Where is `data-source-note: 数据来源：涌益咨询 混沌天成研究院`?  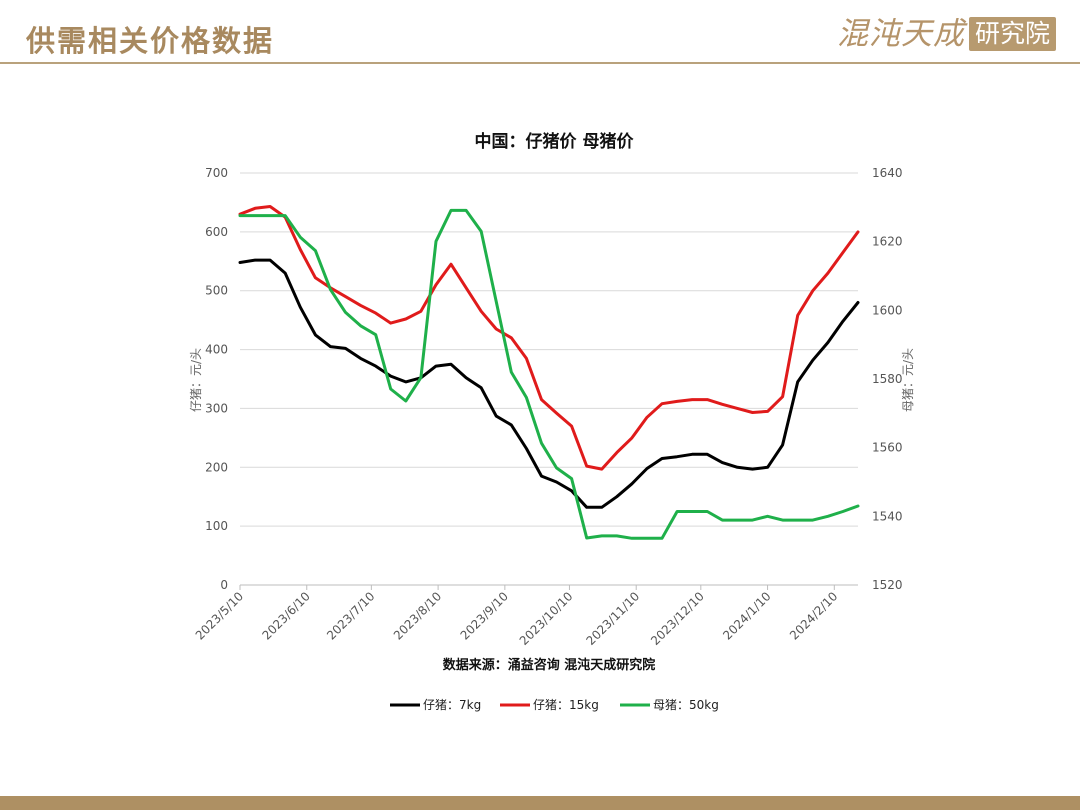 data-source-note: 数据来源：涌益咨询 混沌天成研究院 is located at coordinates (549, 665).